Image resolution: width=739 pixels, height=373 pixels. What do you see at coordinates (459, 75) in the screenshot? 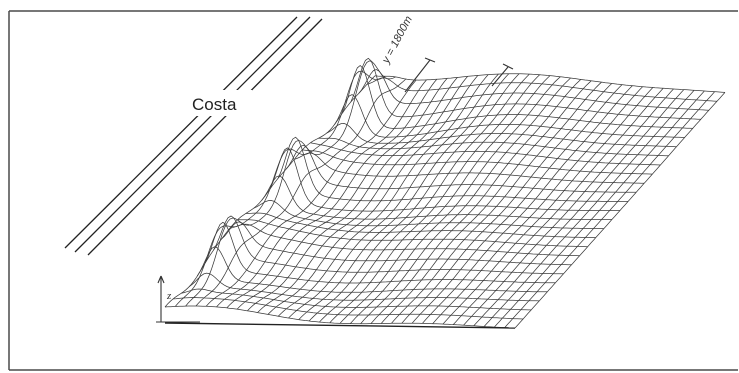
I see `profile-markers` at bounding box center [459, 75].